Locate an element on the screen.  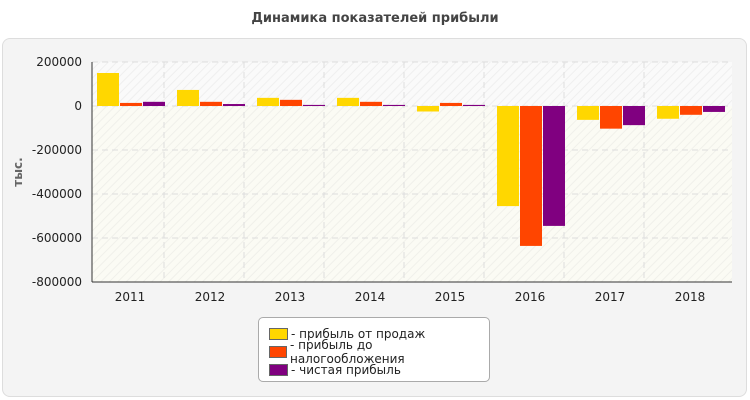
x-tick-label: 2017 is located at coordinates (610, 297).